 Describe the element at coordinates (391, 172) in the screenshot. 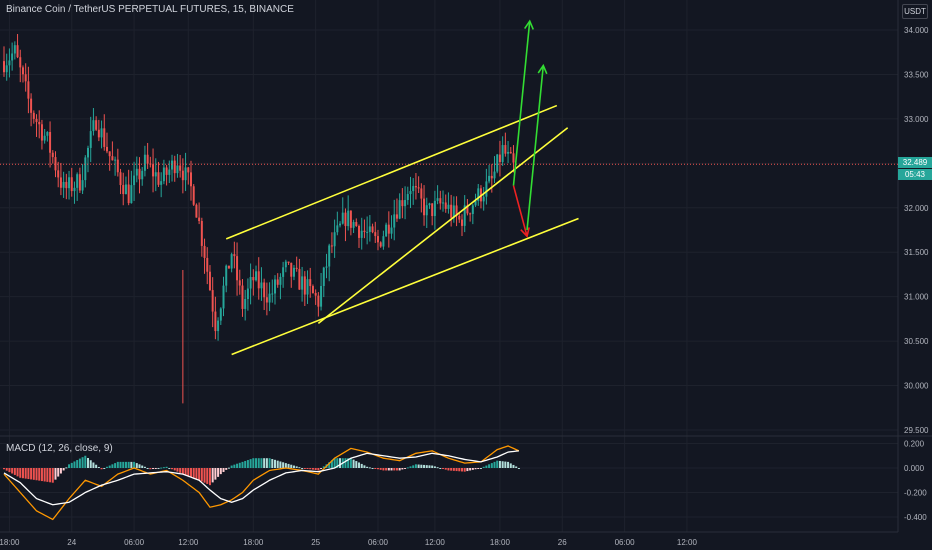

I see `trend-line` at that location.